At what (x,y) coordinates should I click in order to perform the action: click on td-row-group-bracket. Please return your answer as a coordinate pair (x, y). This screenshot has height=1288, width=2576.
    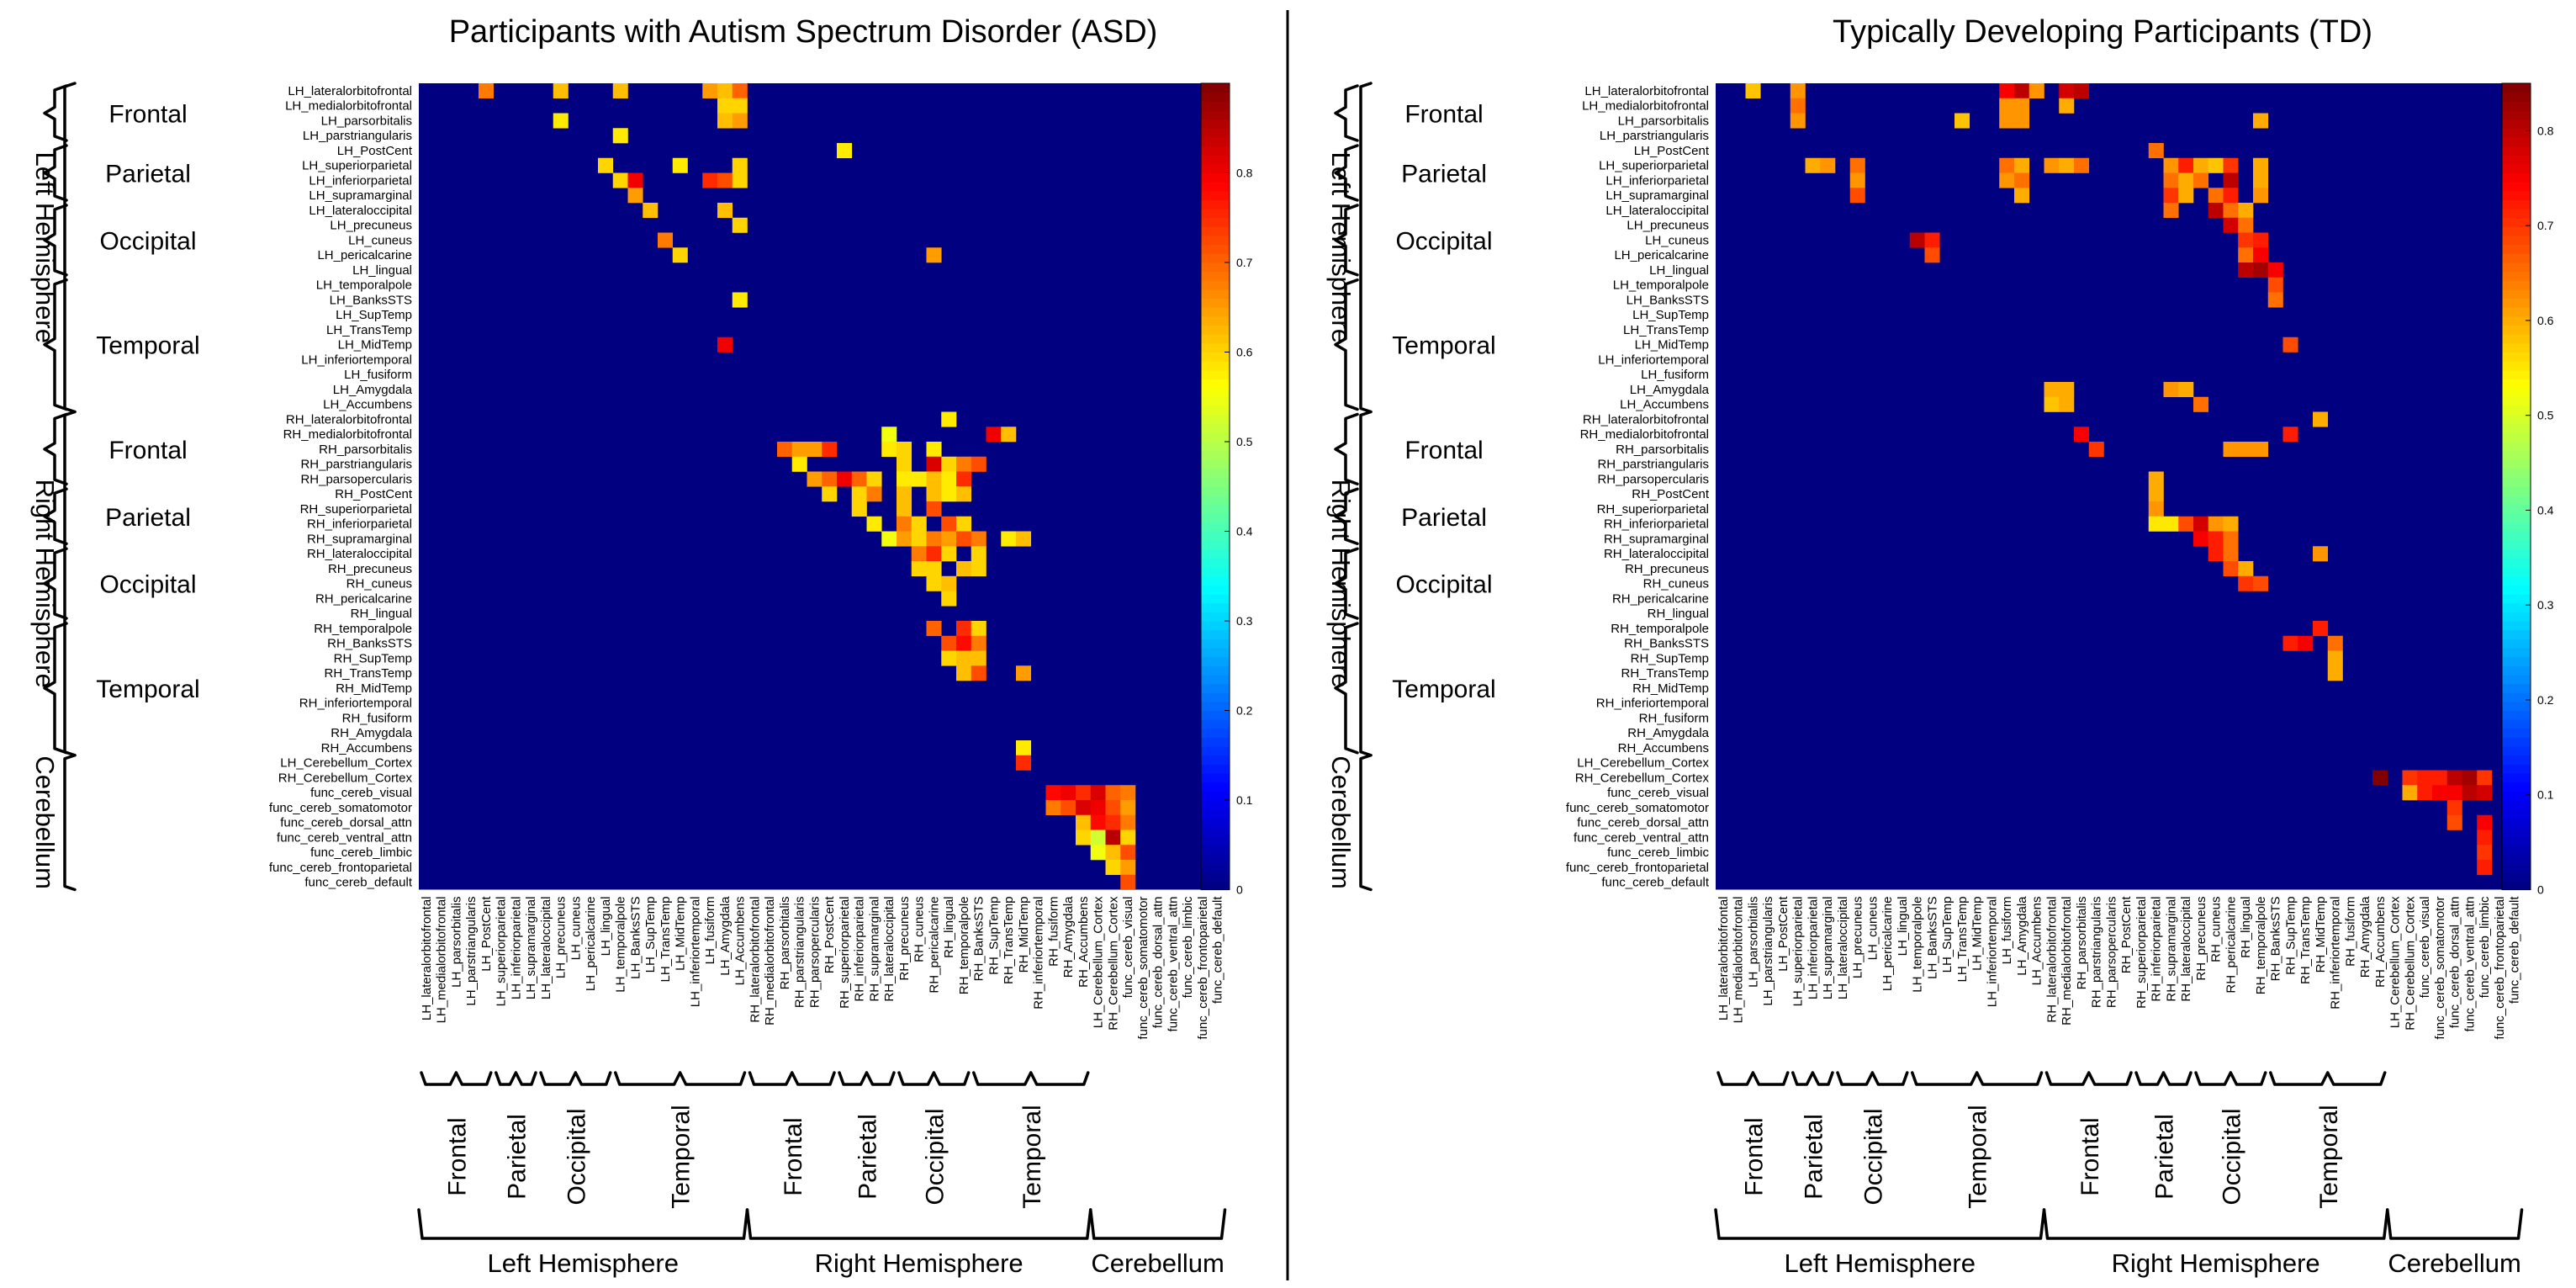
    Looking at the image, I should click on (1346, 583).